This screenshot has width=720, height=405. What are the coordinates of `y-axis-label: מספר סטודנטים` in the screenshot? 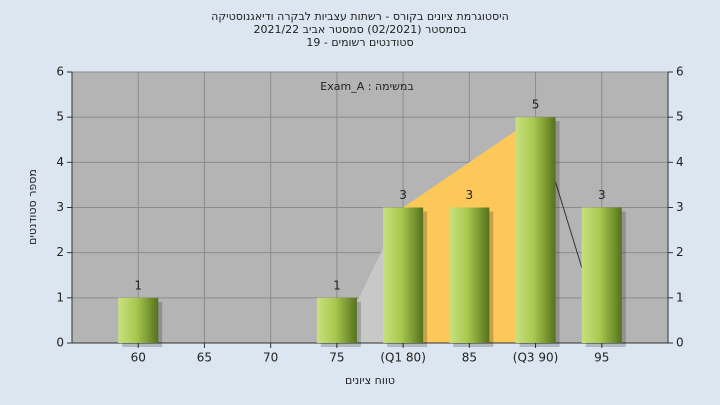 It's located at (32, 207).